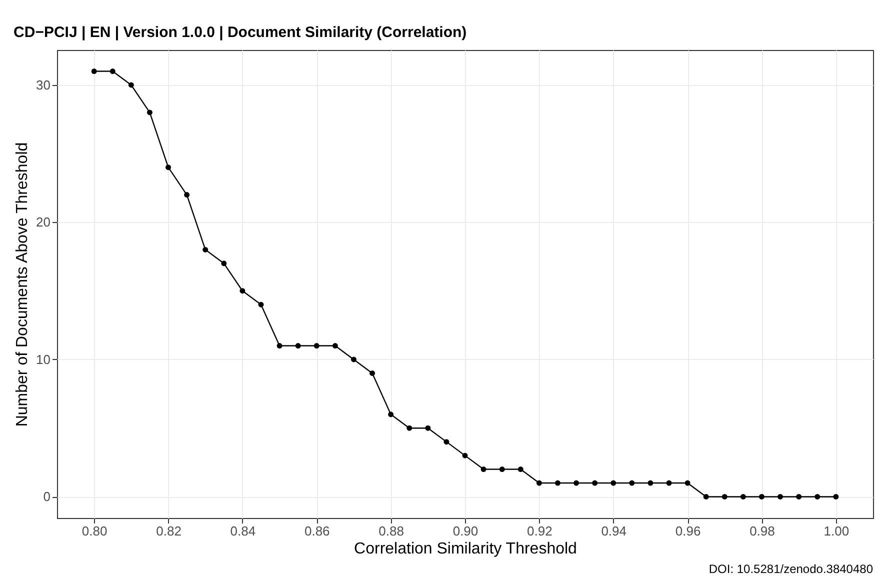 The image size is (879, 582). I want to click on x-tick-label: 0.80, so click(95, 531).